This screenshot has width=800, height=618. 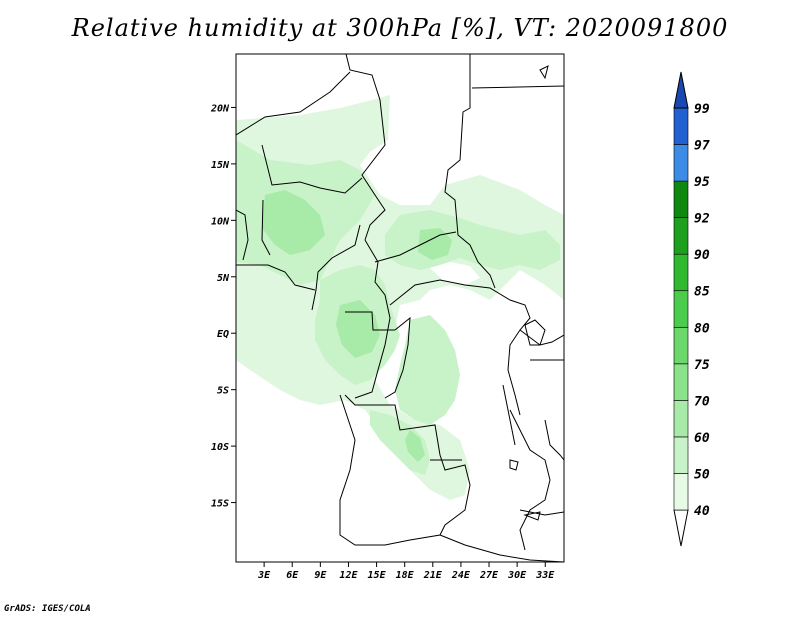 I want to click on lat-tick-label: 5N, so click(x=223, y=278).